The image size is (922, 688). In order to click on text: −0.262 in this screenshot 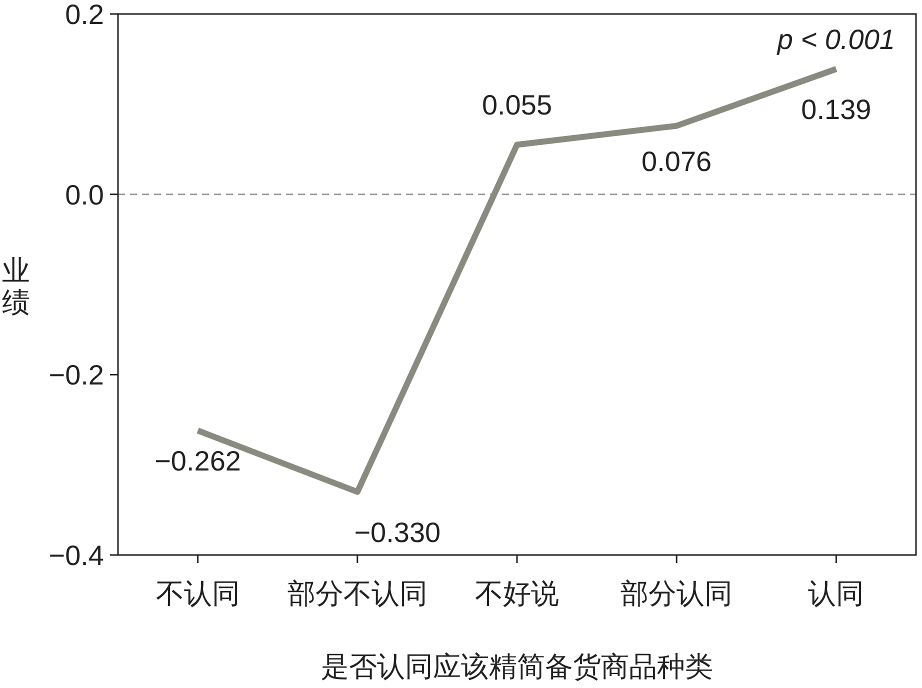, I will do `click(198, 461)`.